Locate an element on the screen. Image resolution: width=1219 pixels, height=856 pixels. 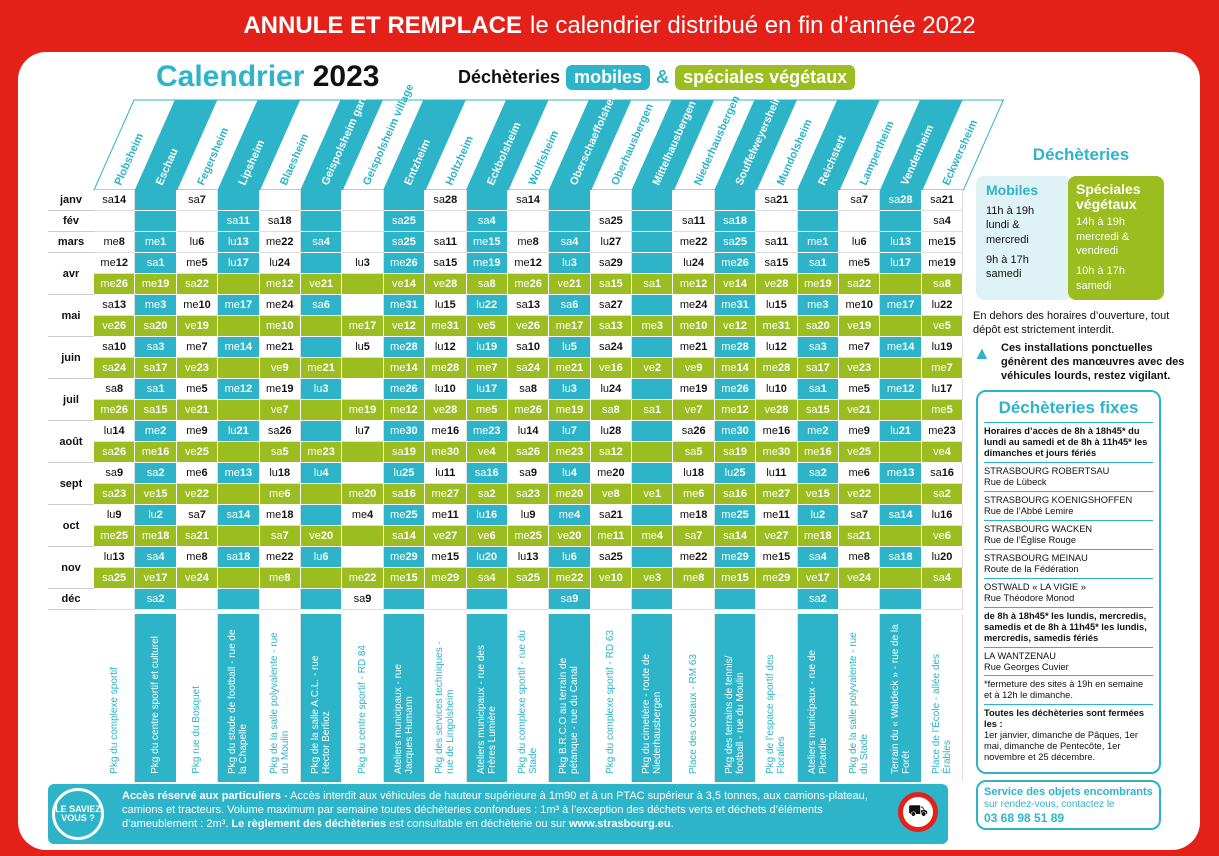
calendar-cell: lu 11 is located at coordinates (777, 473).